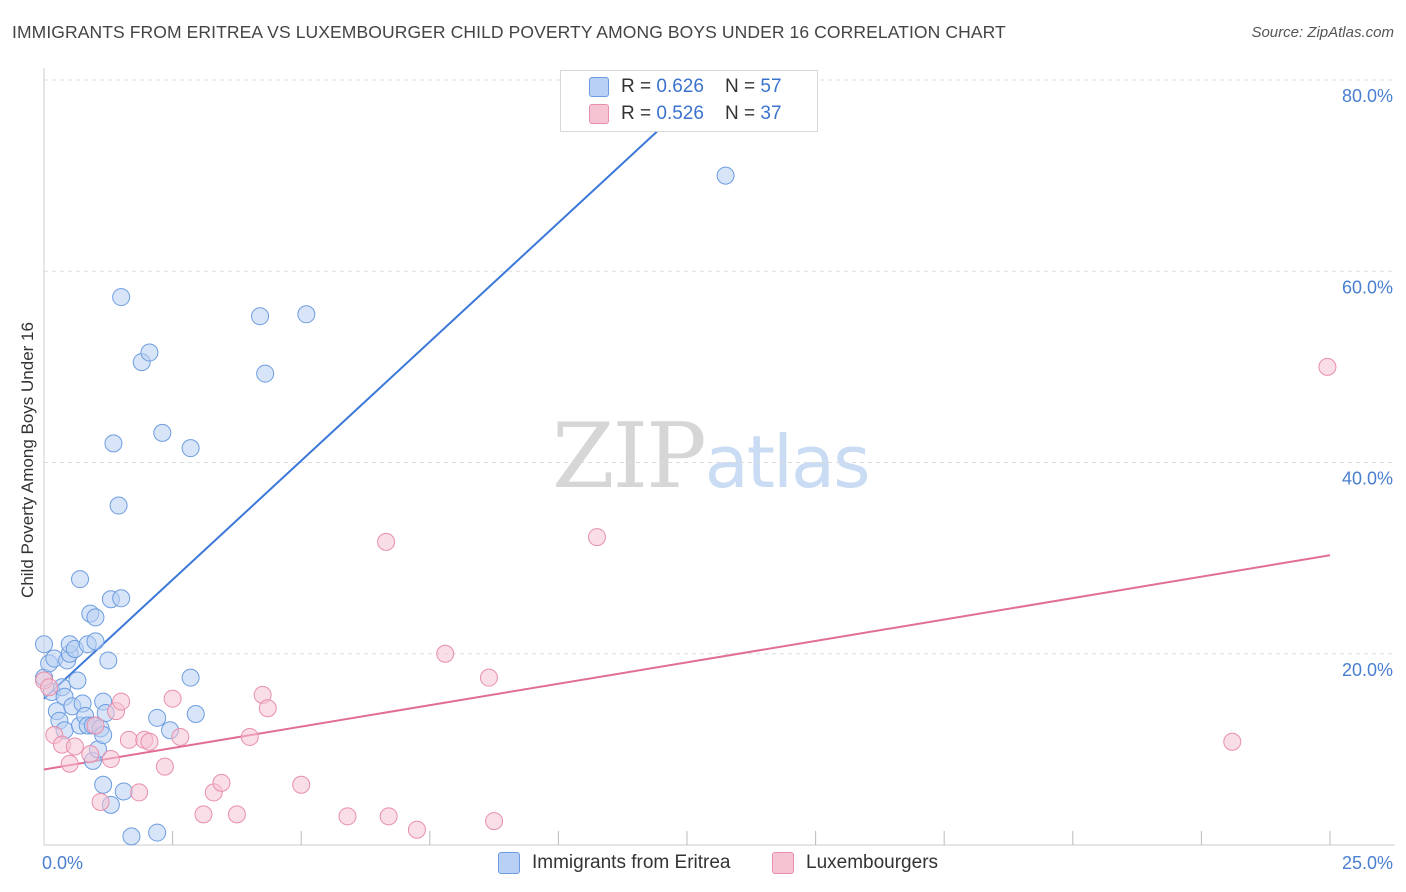 This screenshot has width=1406, height=892. Describe the element at coordinates (1367, 287) in the screenshot. I see `y-tick-label: 60.0%` at that location.